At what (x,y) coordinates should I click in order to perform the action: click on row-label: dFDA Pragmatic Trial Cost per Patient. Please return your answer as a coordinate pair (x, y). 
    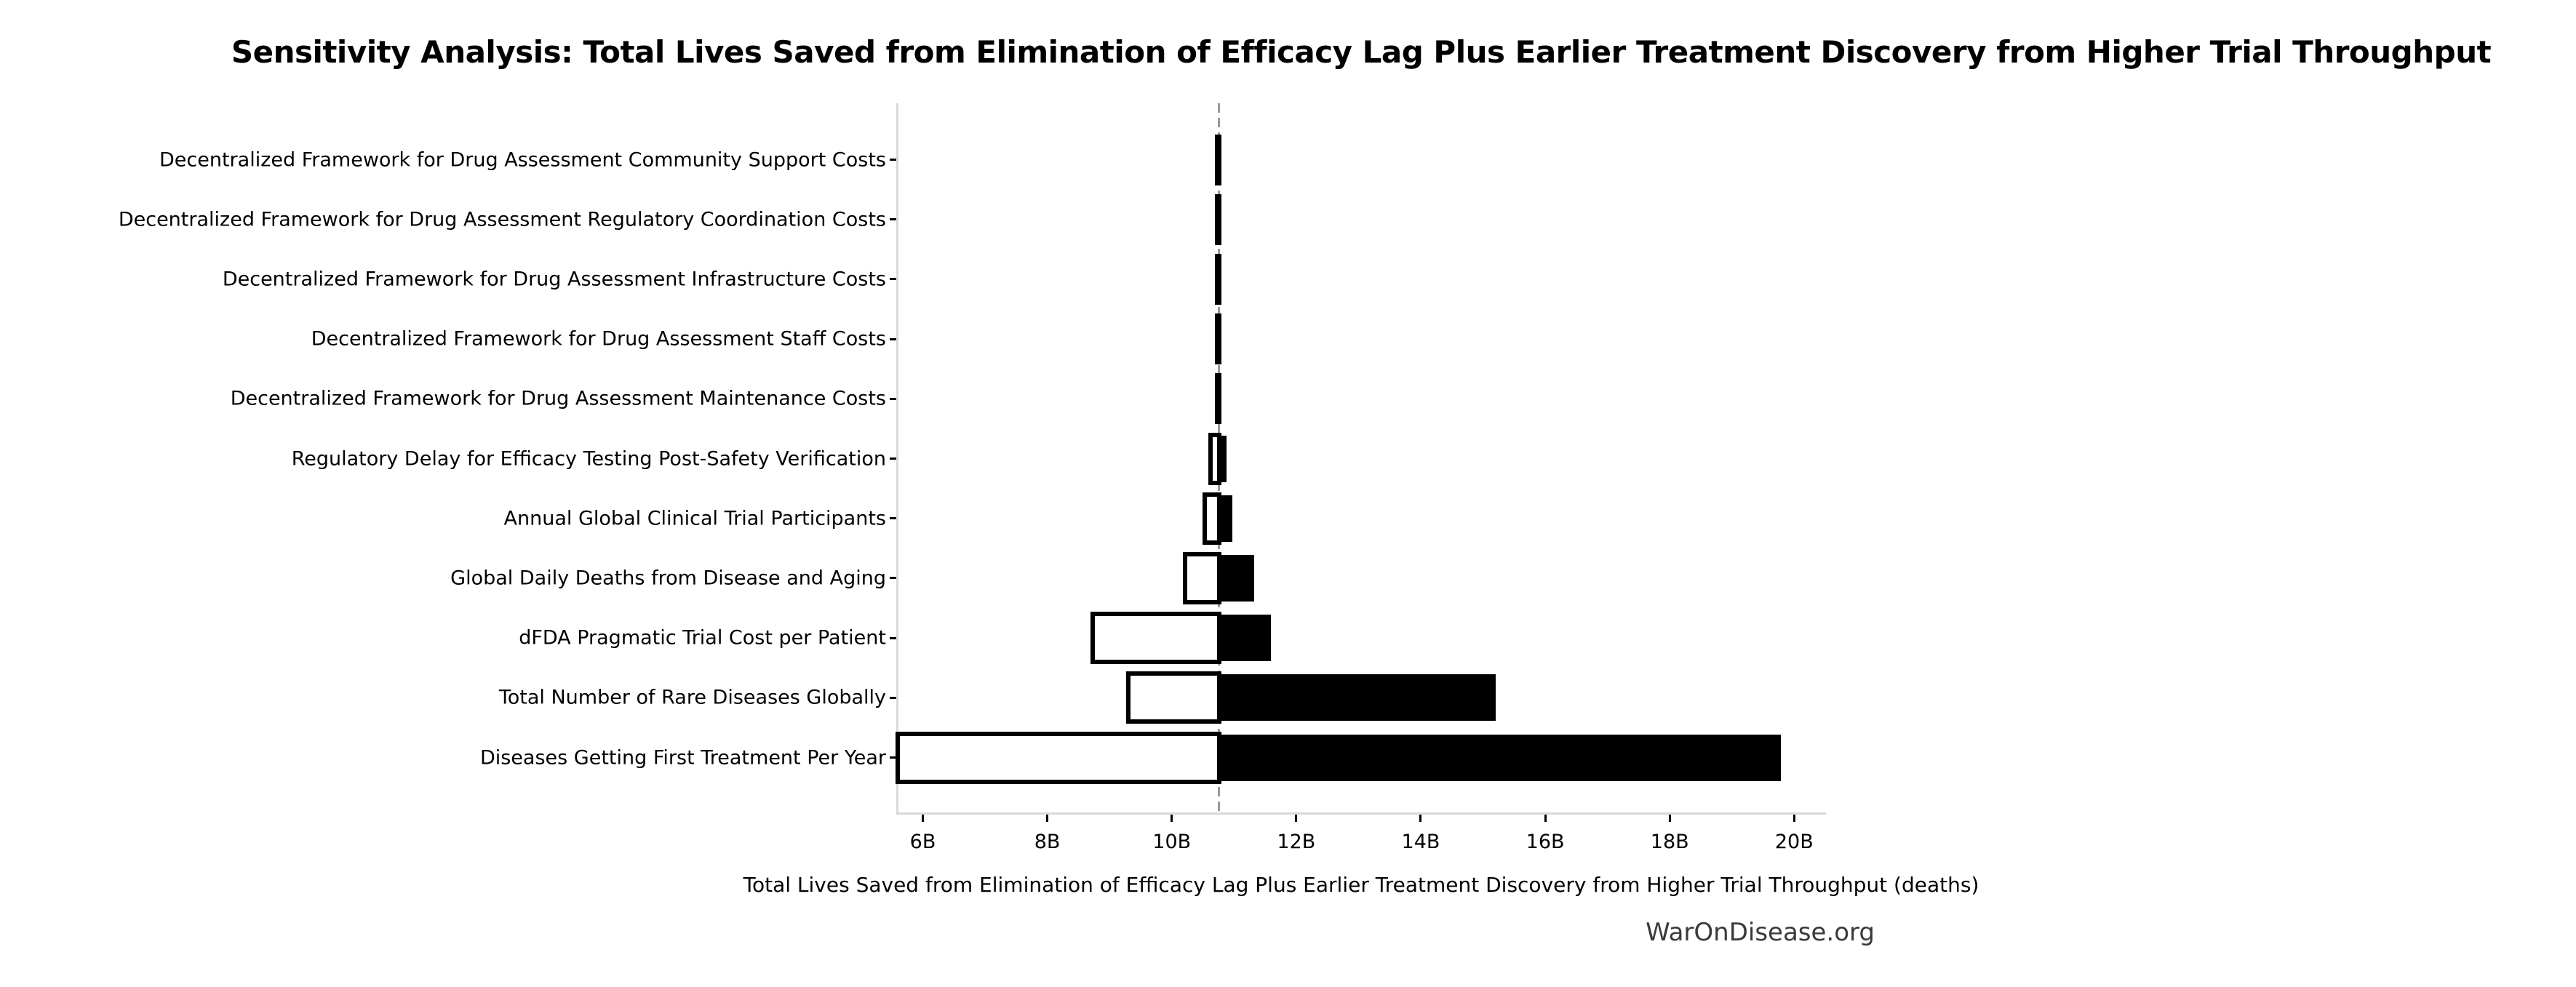
    Looking at the image, I should click on (702, 638).